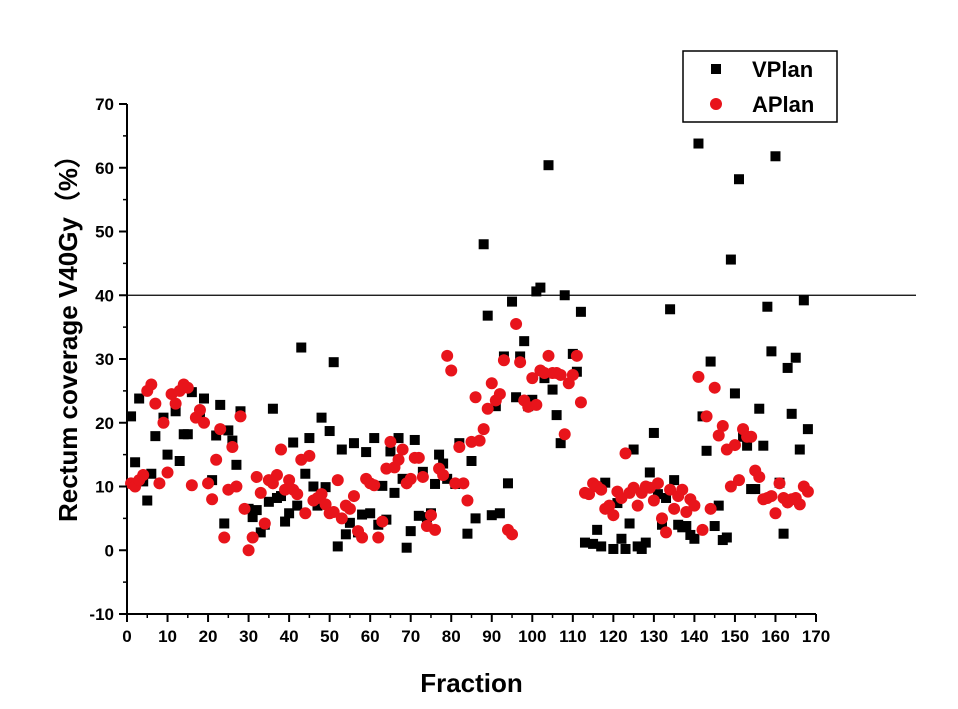 This screenshot has height=709, width=958. What do you see at coordinates (816, 636) in the screenshot?
I see `x-tick-label: 170` at bounding box center [816, 636].